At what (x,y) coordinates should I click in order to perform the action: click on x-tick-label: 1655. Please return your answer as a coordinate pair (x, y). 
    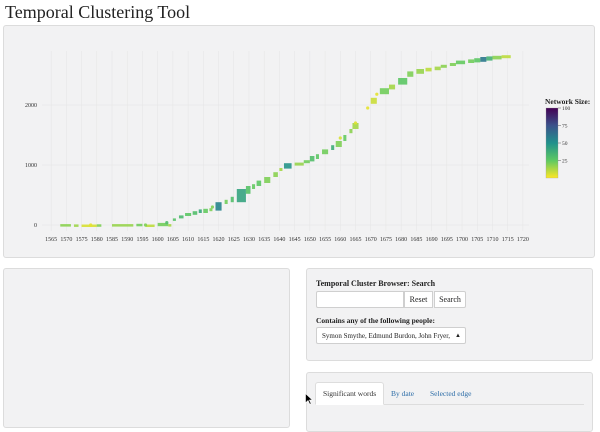
    Looking at the image, I should click on (325, 240).